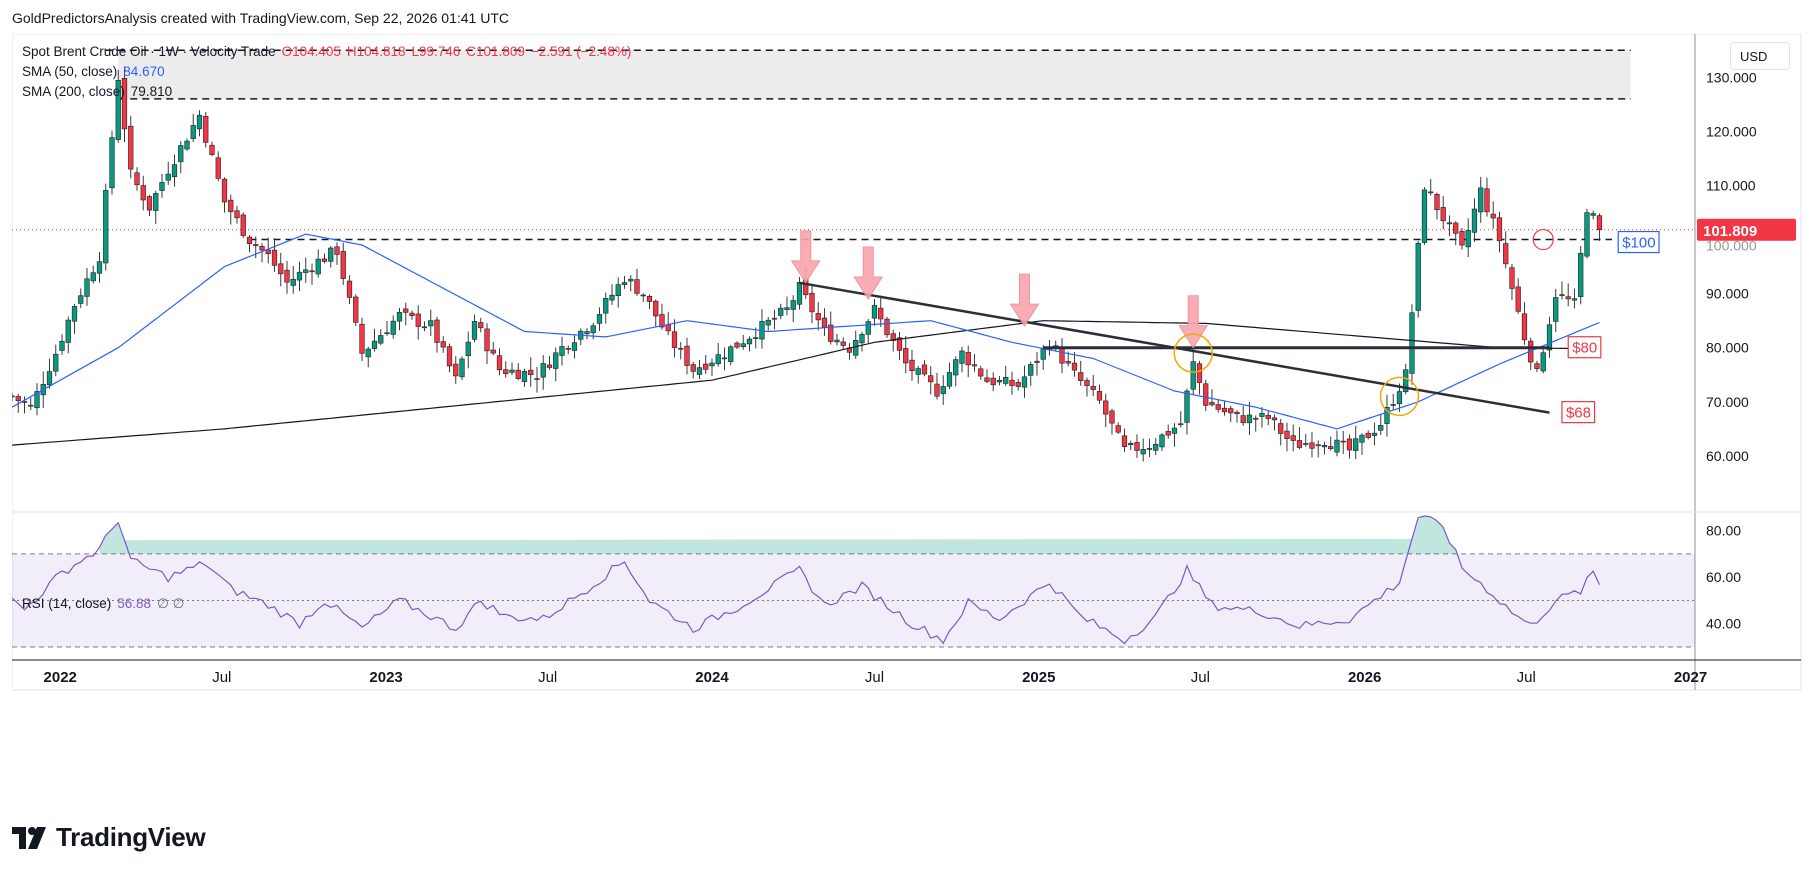  I want to click on highlight-circle, so click(1399, 396).